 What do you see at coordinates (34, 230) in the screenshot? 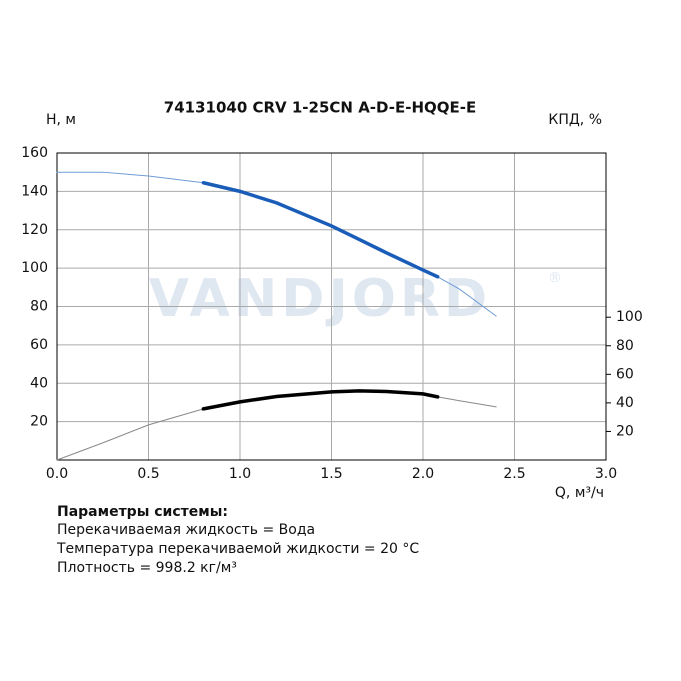
I see `y-tick-label: 120` at bounding box center [34, 230].